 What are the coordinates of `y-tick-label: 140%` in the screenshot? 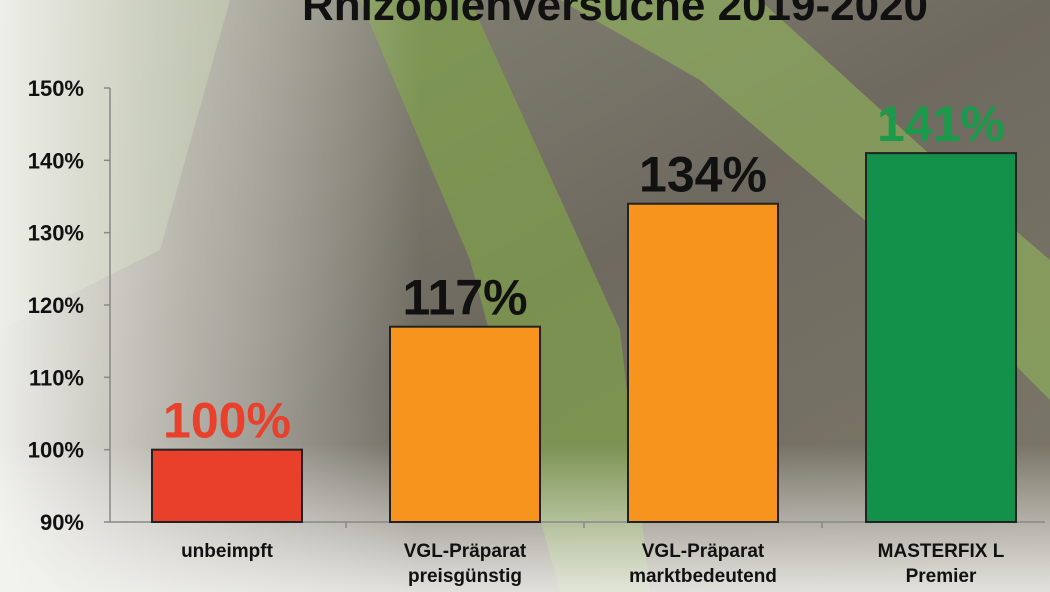 It's located at (56, 160).